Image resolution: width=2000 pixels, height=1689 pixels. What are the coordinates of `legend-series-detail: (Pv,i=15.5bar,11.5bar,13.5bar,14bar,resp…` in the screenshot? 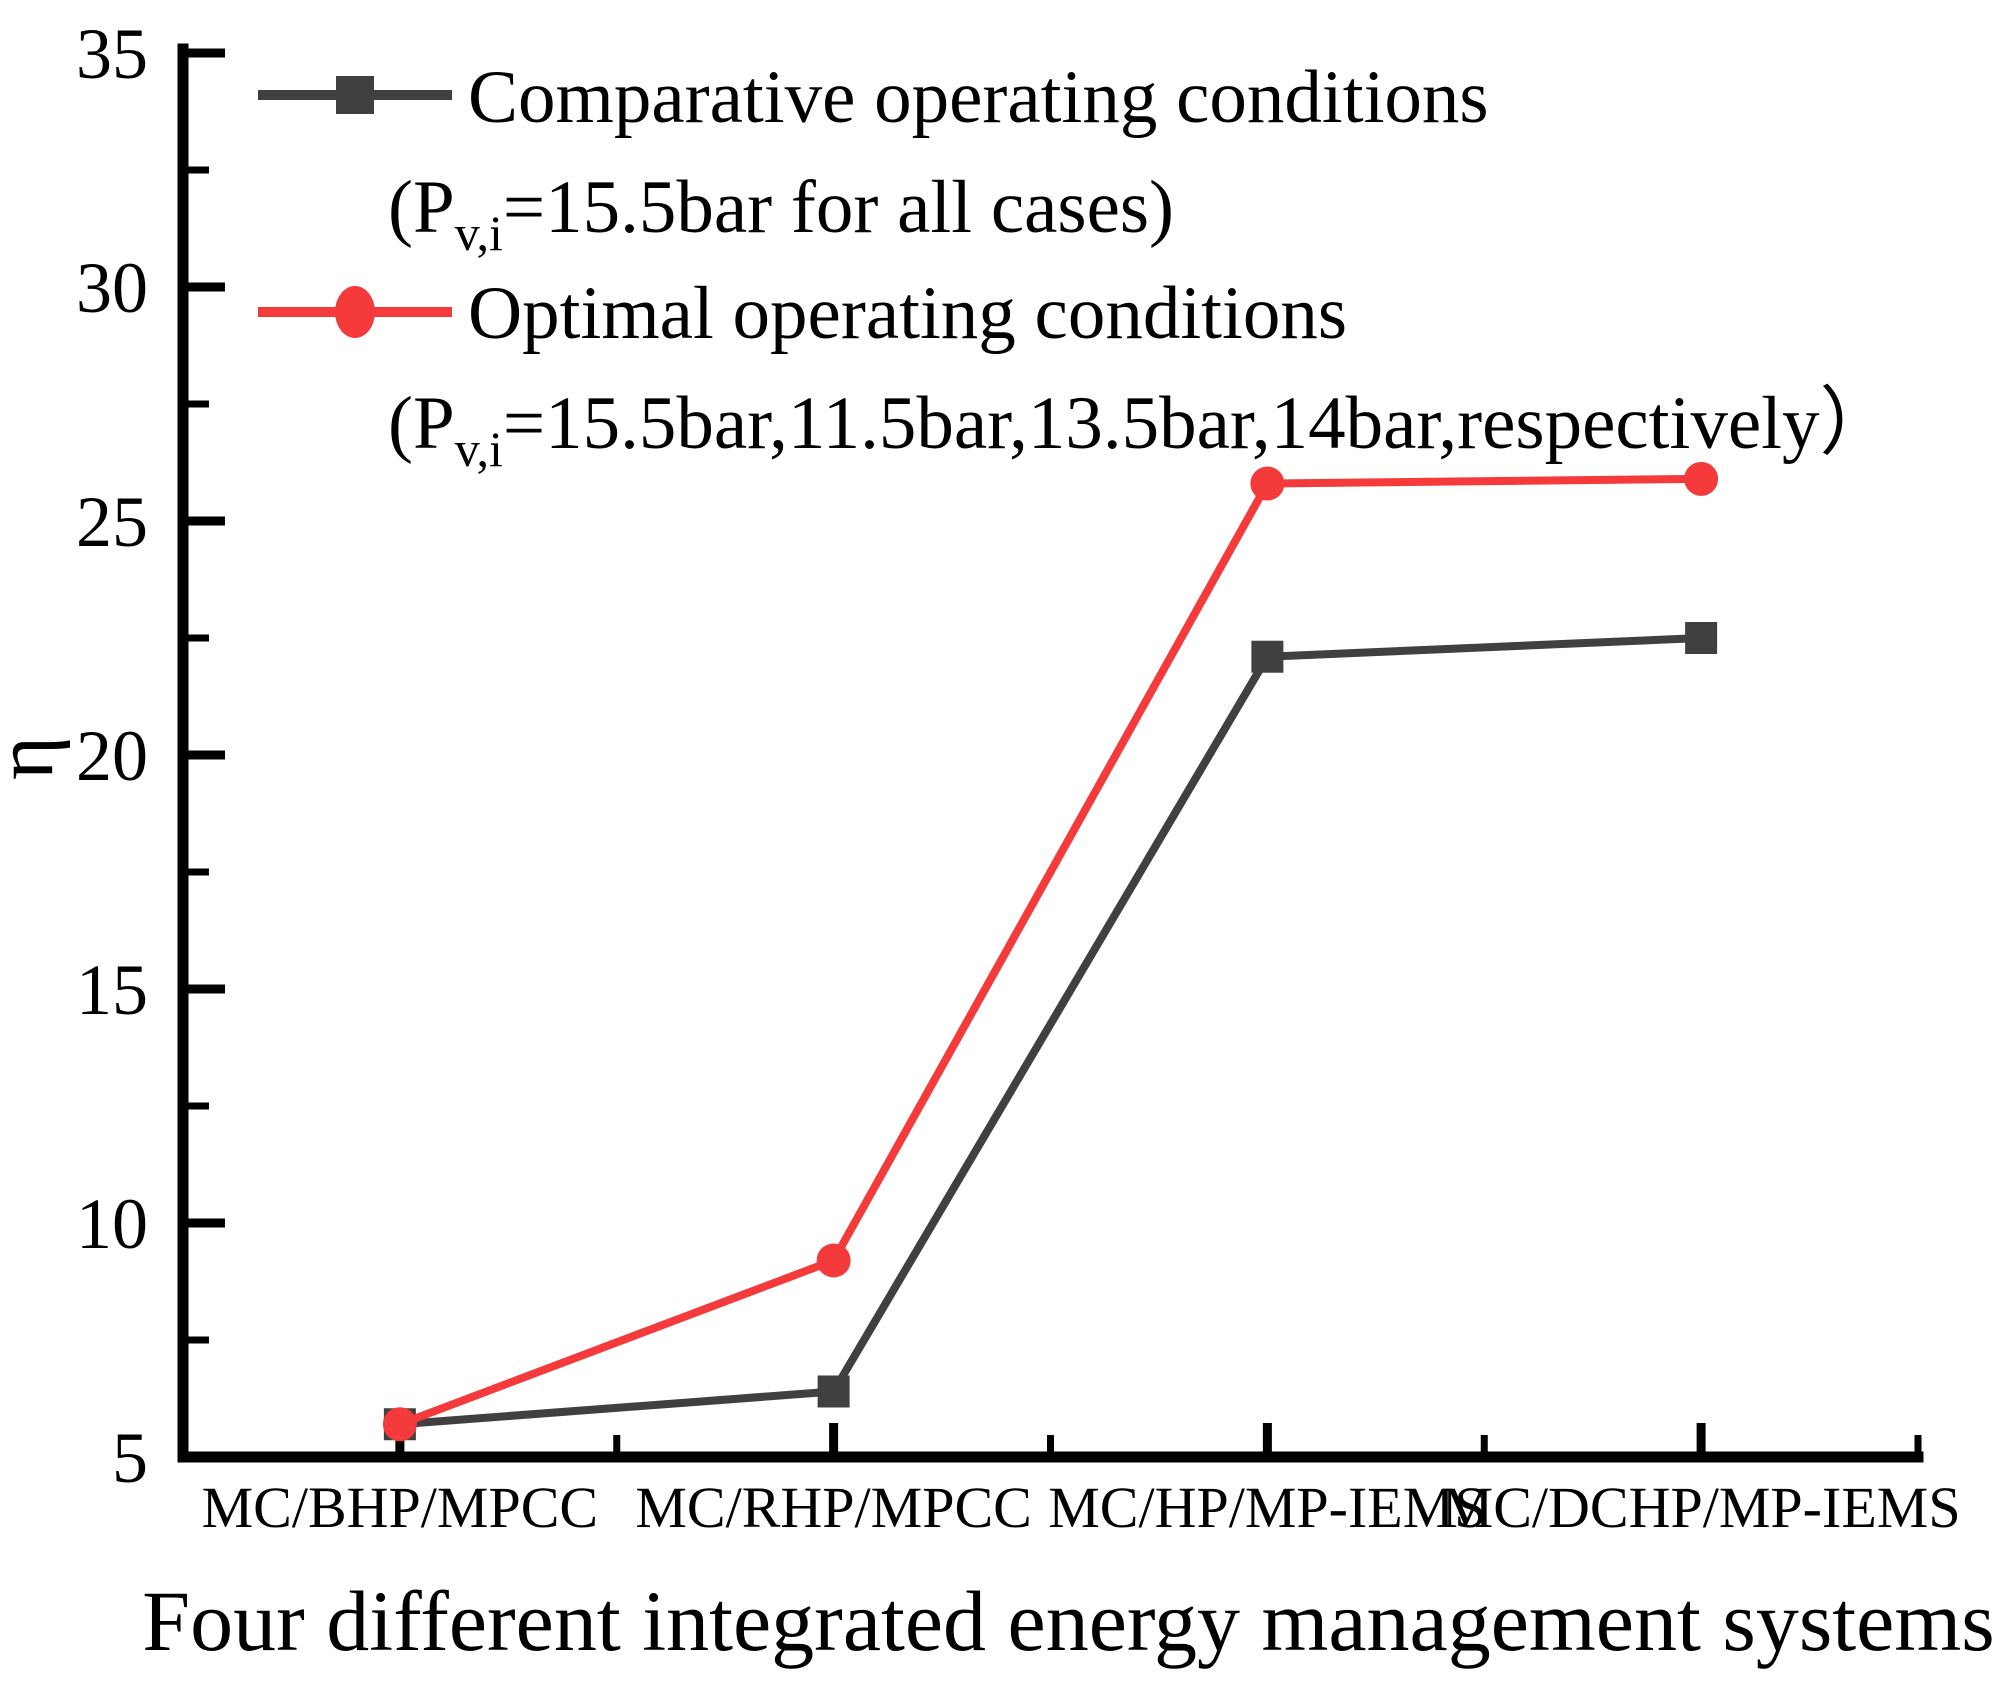 It's located at (1141, 429).